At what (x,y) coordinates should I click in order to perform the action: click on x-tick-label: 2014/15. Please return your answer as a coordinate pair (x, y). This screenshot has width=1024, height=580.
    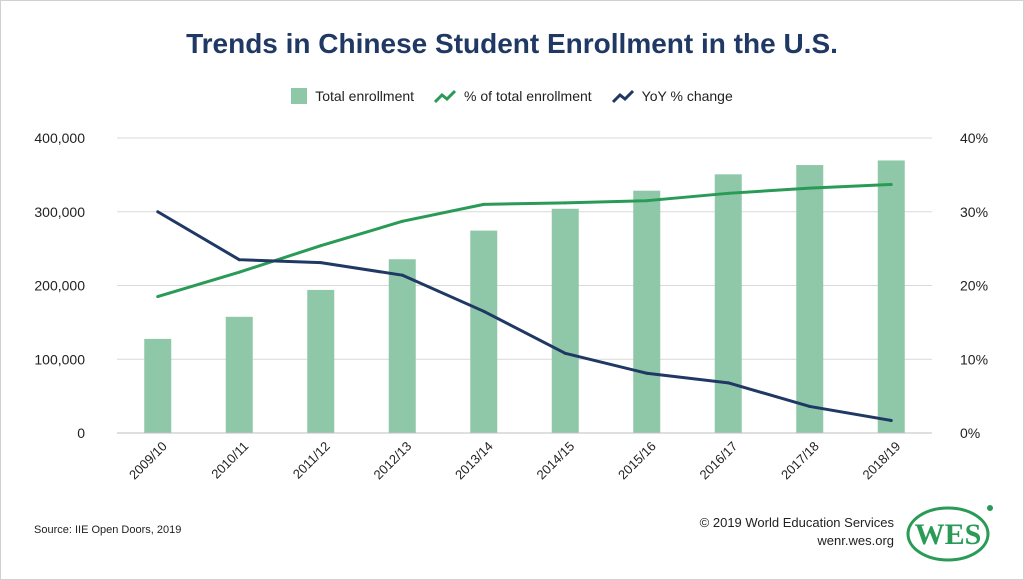
    Looking at the image, I should click on (556, 461).